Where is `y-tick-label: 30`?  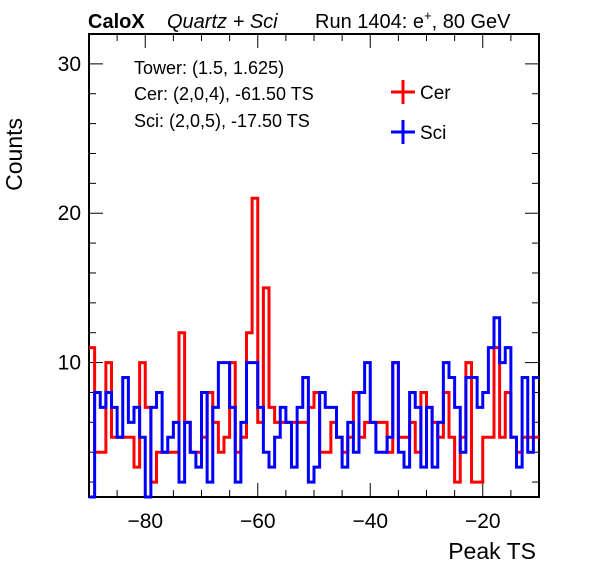 y-tick-label: 30 is located at coordinates (69, 64).